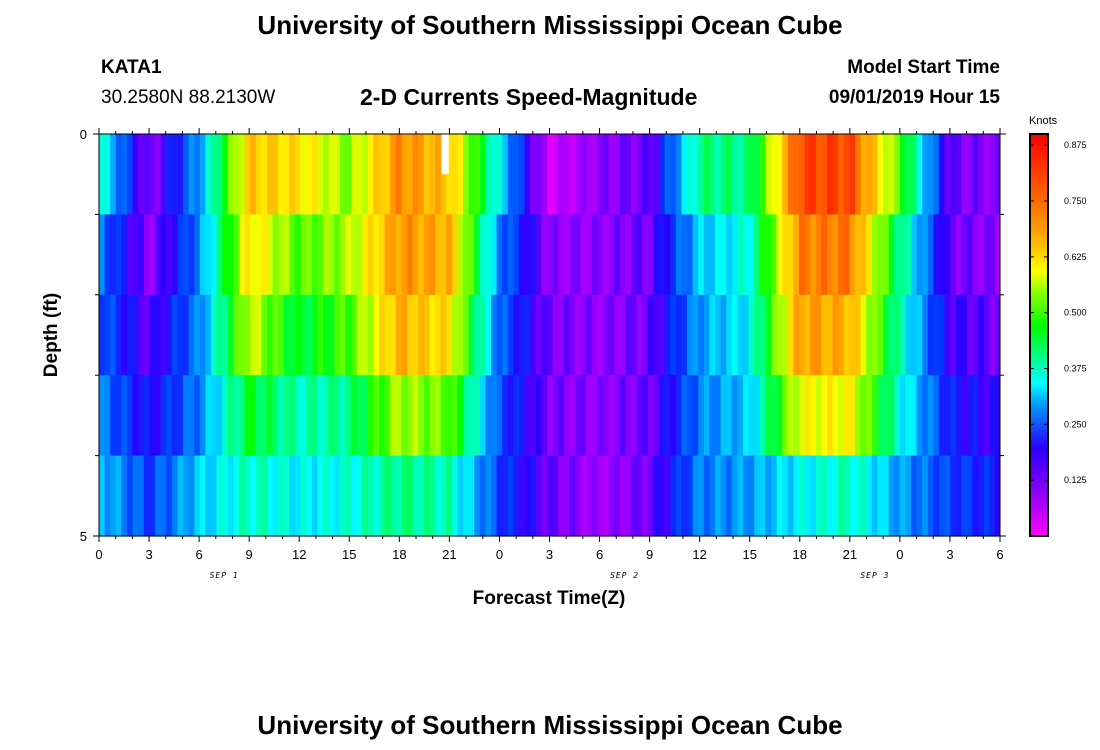 The image size is (1100, 750). What do you see at coordinates (923, 67) in the screenshot?
I see `model-start-label: Model Start Time` at bounding box center [923, 67].